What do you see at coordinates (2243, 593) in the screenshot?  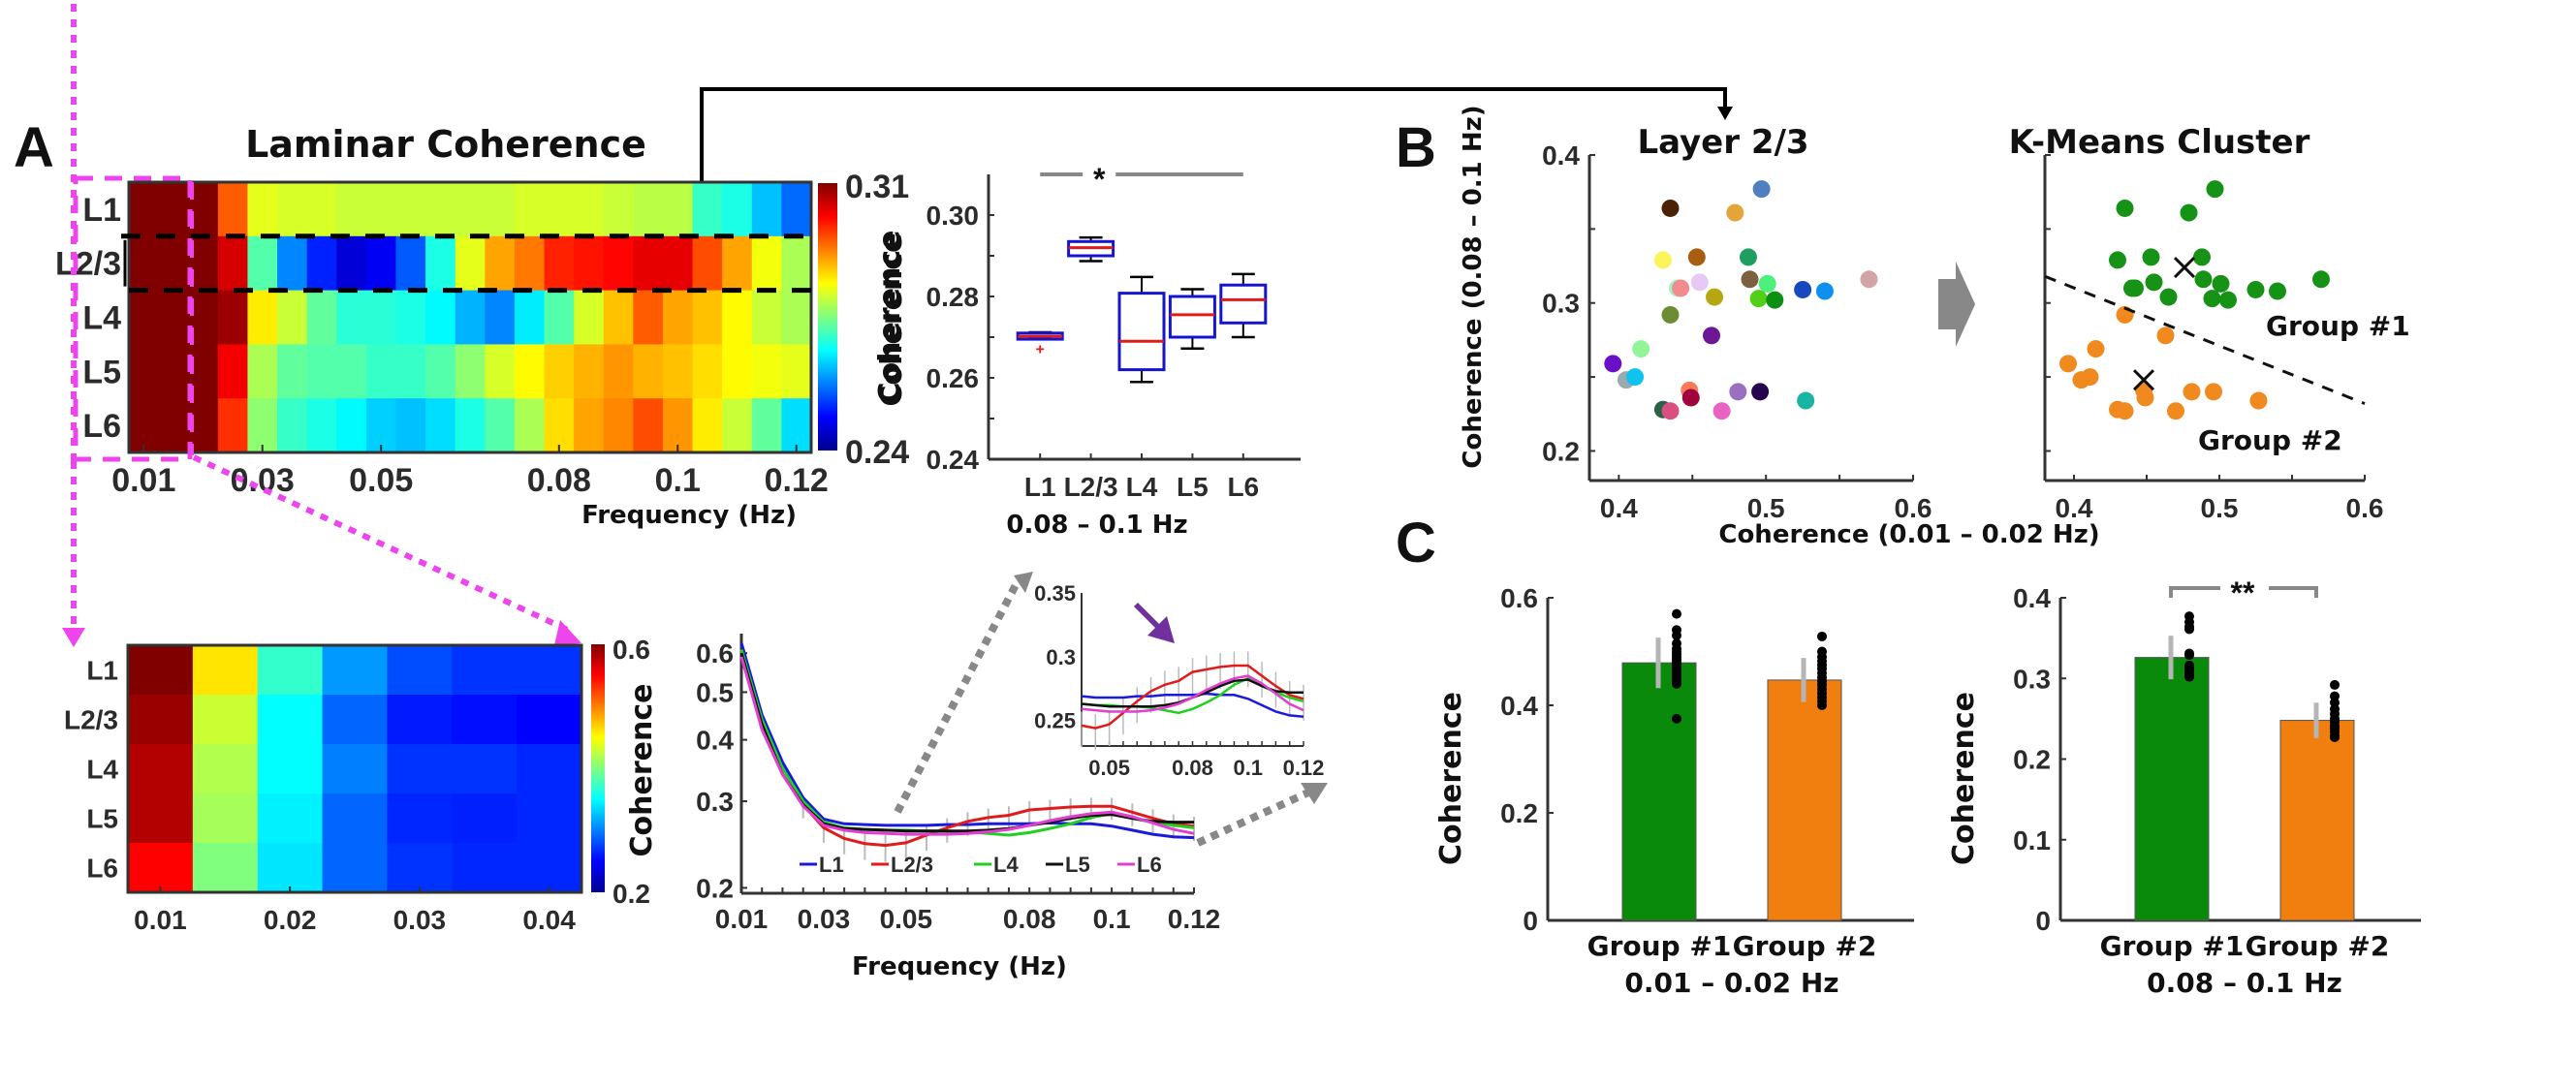 I see `significance-label: **` at bounding box center [2243, 593].